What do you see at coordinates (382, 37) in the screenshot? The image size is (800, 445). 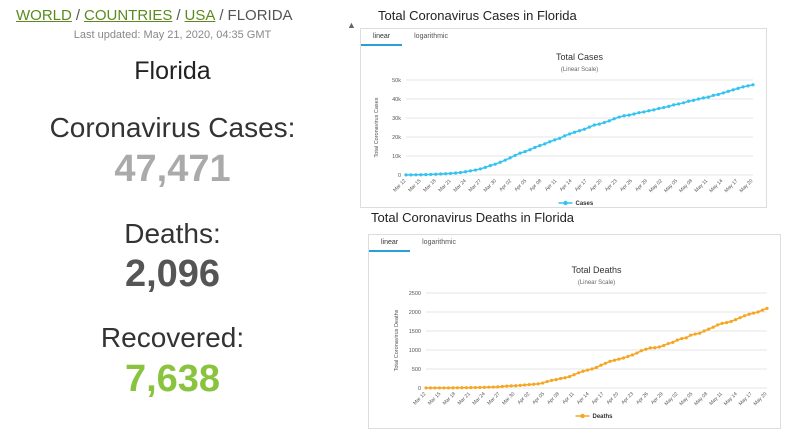 I see `cases-tab-linear: linear` at bounding box center [382, 37].